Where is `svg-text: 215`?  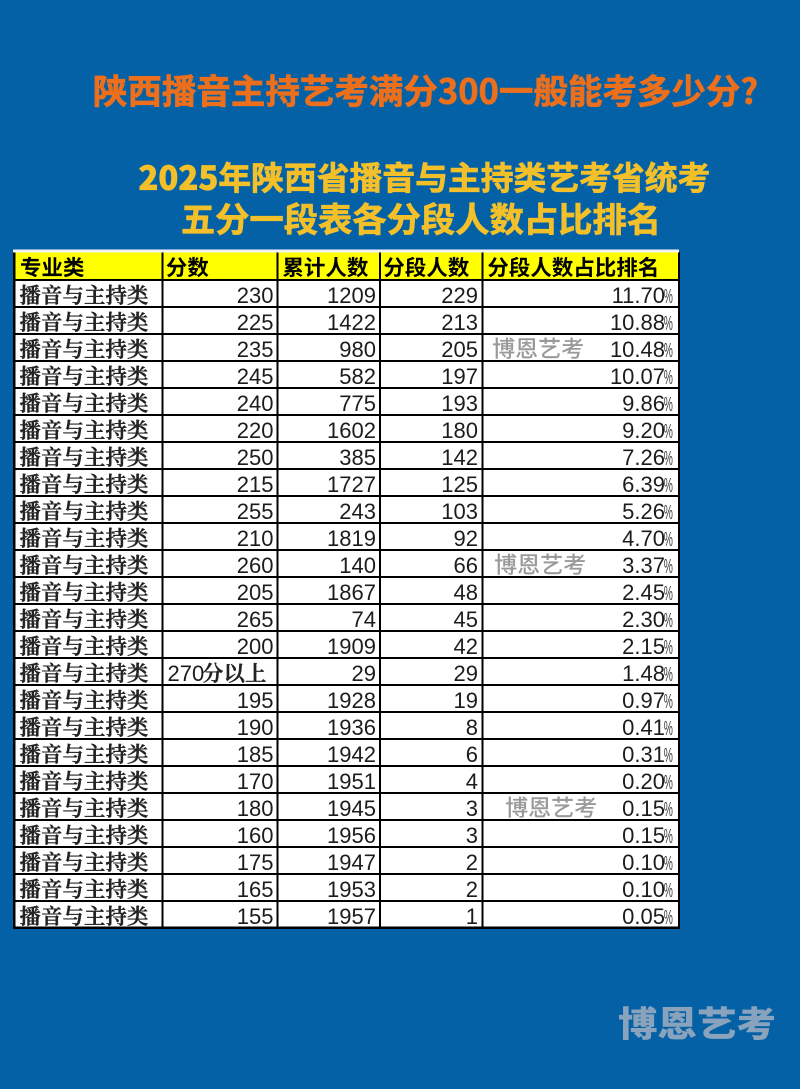 svg-text: 215 is located at coordinates (255, 484).